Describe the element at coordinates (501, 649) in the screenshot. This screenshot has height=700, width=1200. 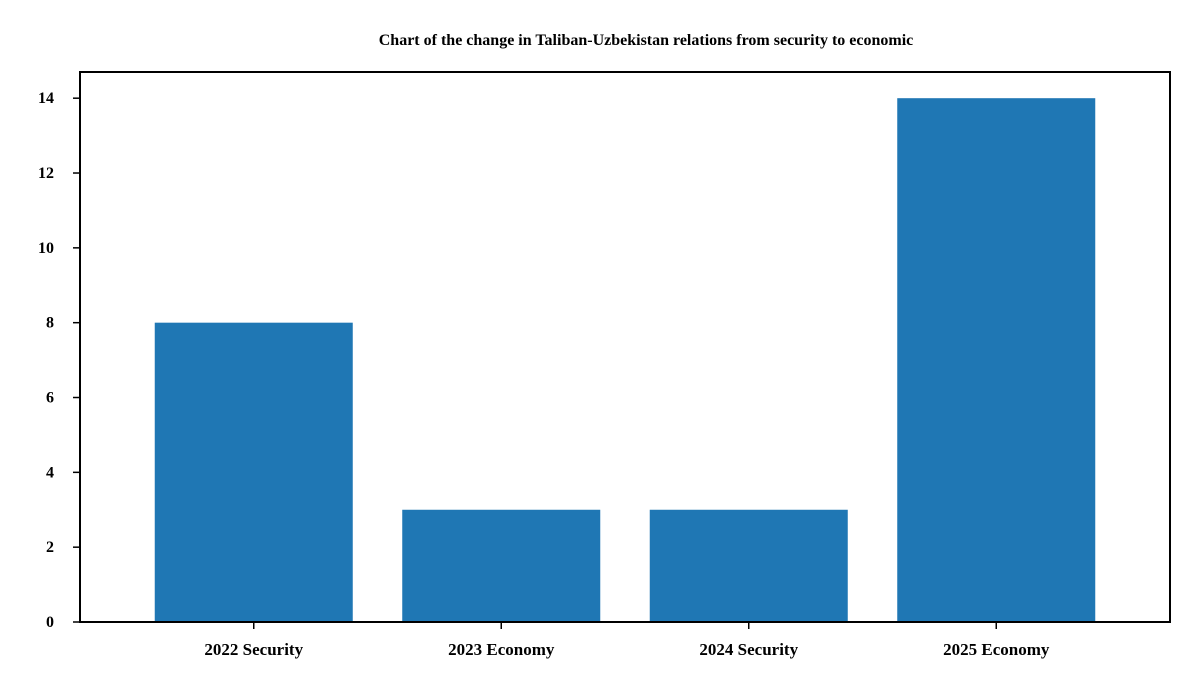
I see `x-tick-label: 2023 Economy` at that location.